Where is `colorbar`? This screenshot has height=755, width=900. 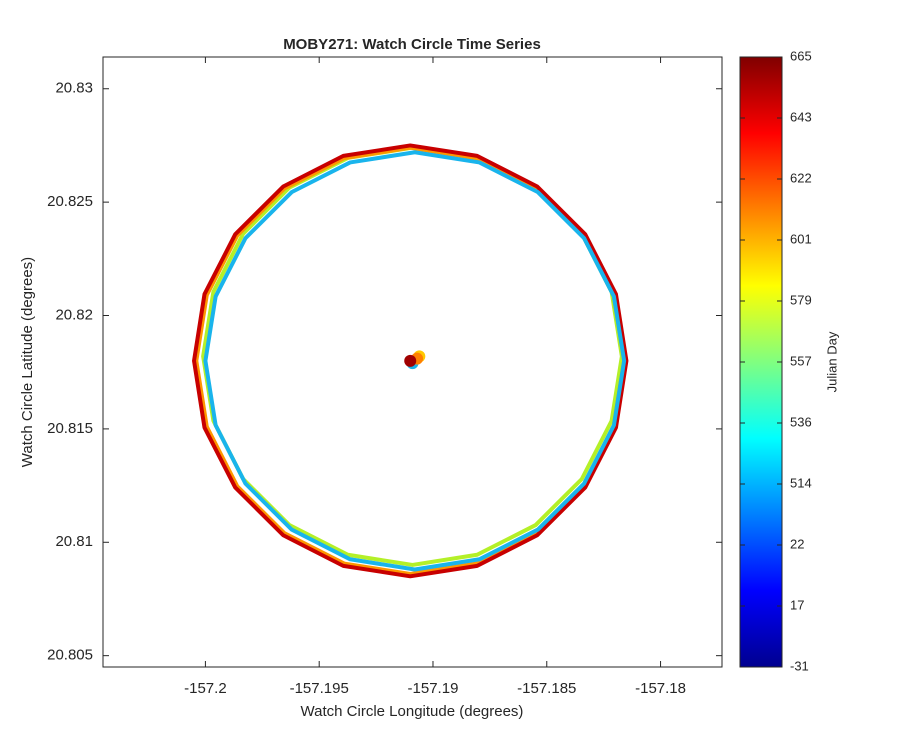 colorbar is located at coordinates (761, 362).